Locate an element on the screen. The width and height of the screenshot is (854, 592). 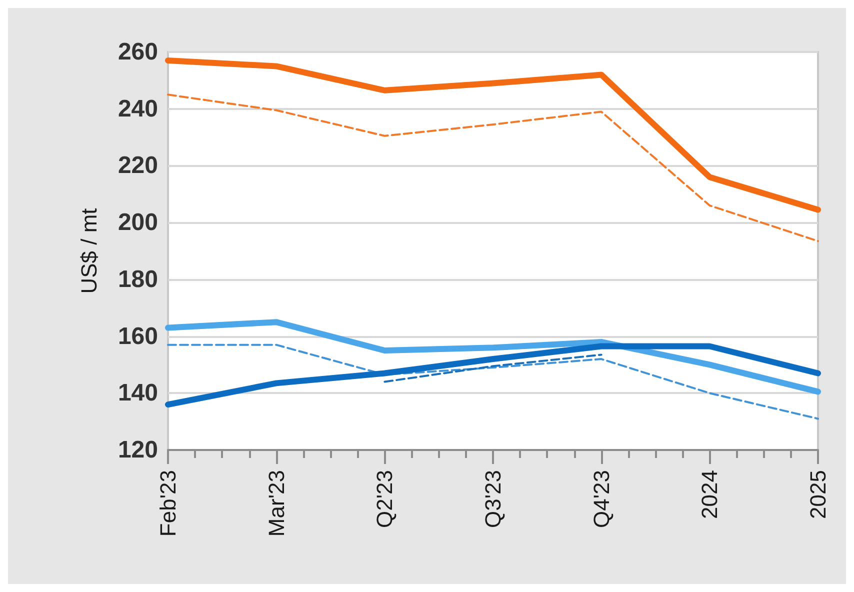
x-tick-label: 2025 is located at coordinates (818, 494).